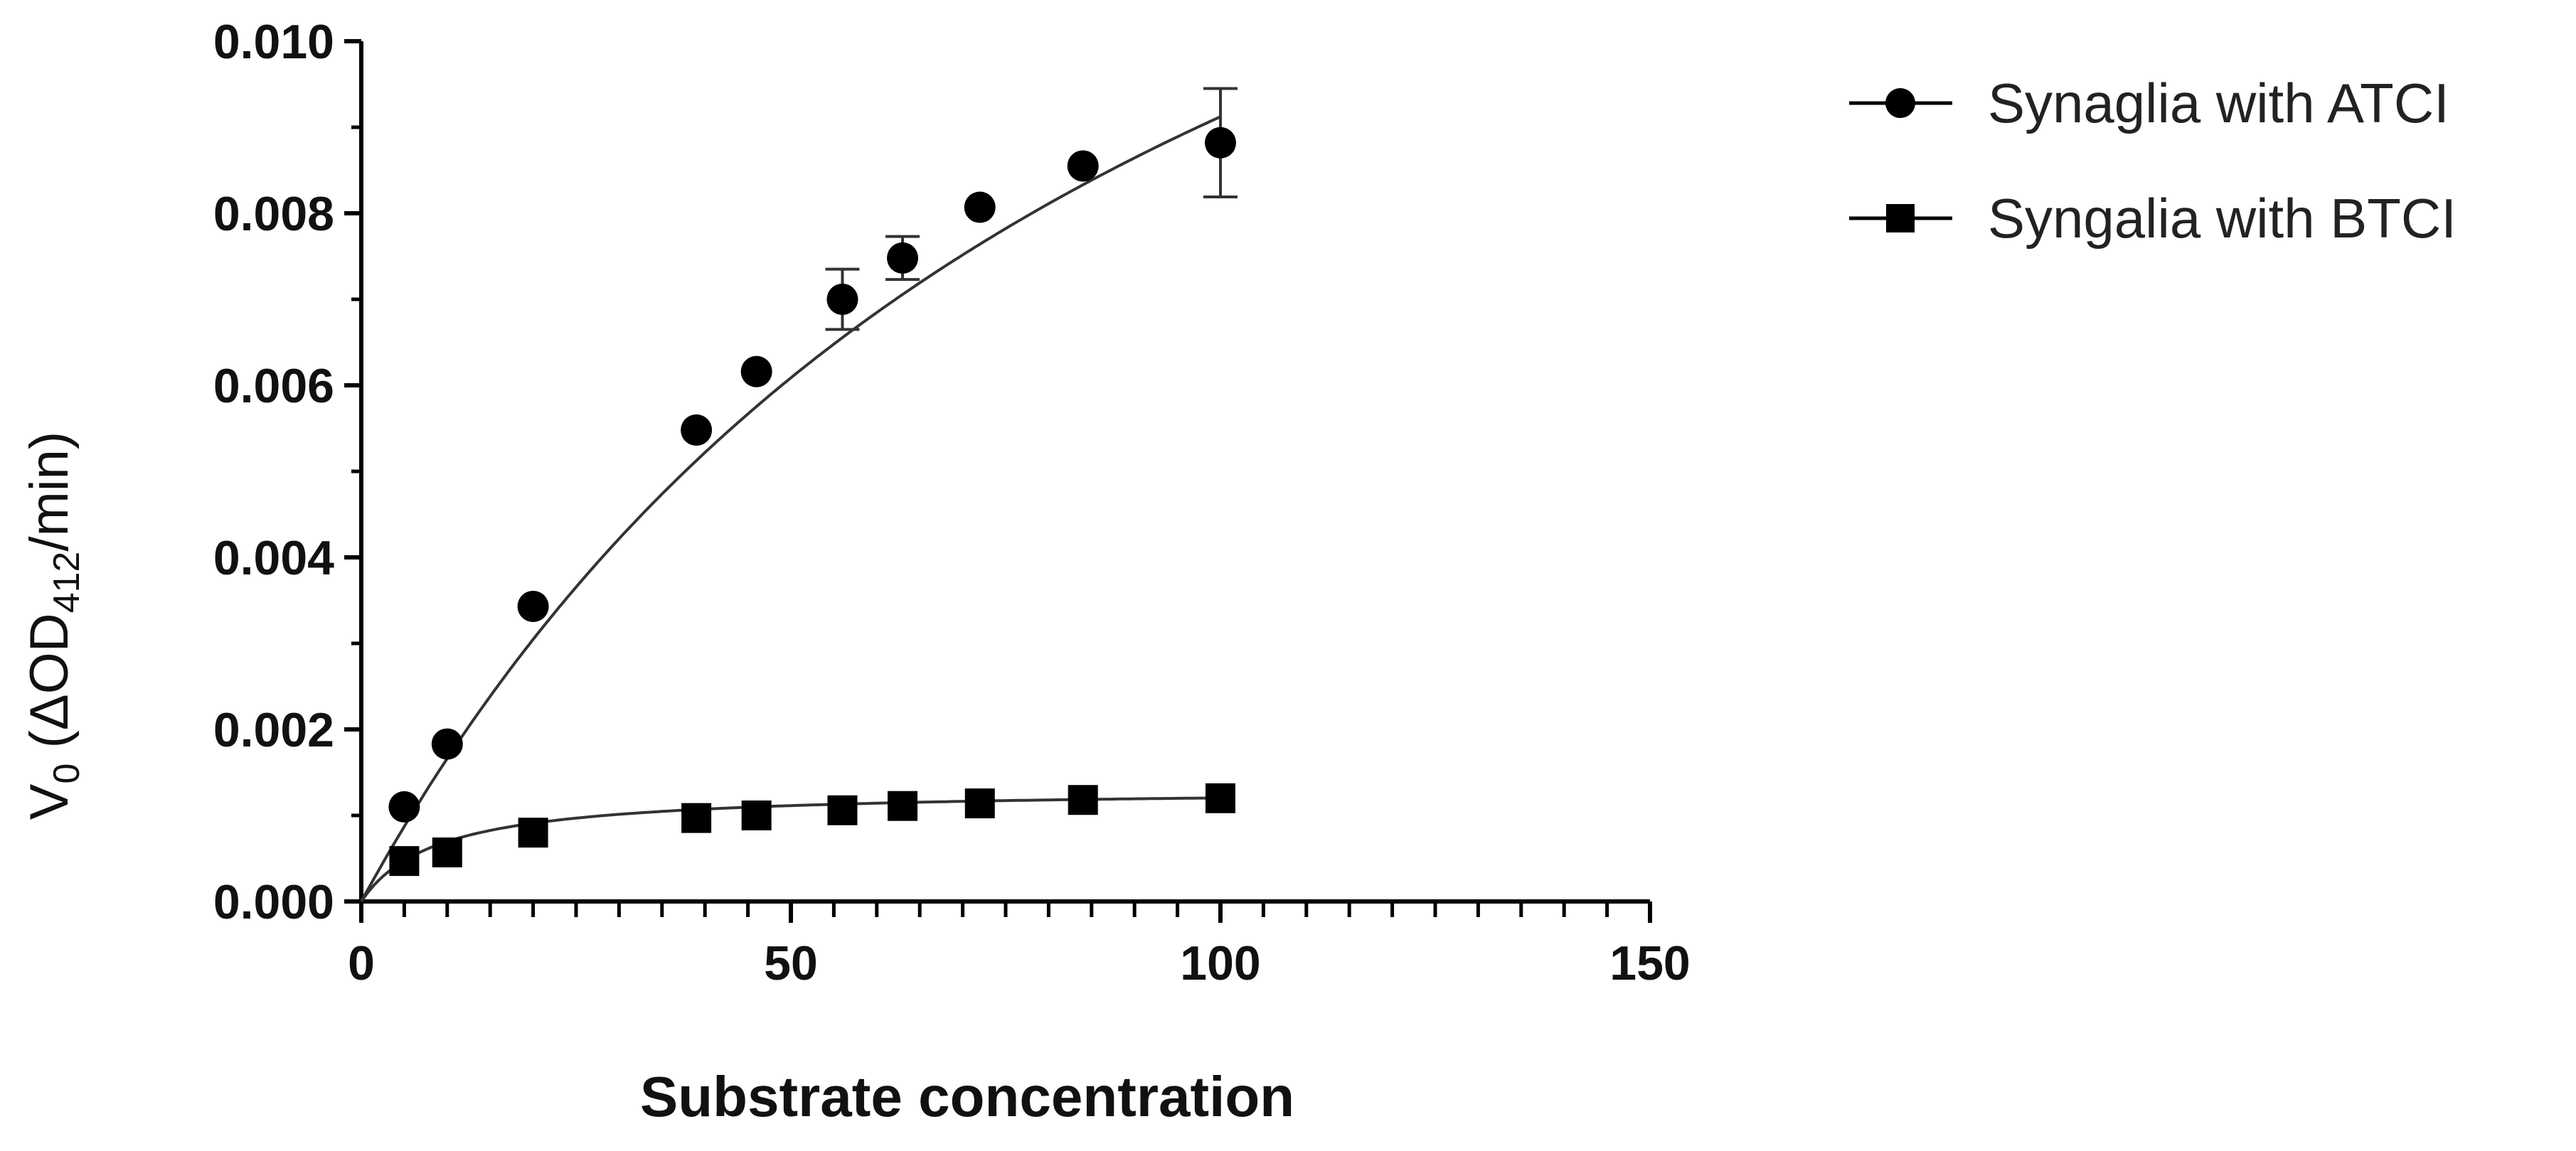 The image size is (2576, 1151). I want to click on legend-marker-circle, so click(1900, 103).